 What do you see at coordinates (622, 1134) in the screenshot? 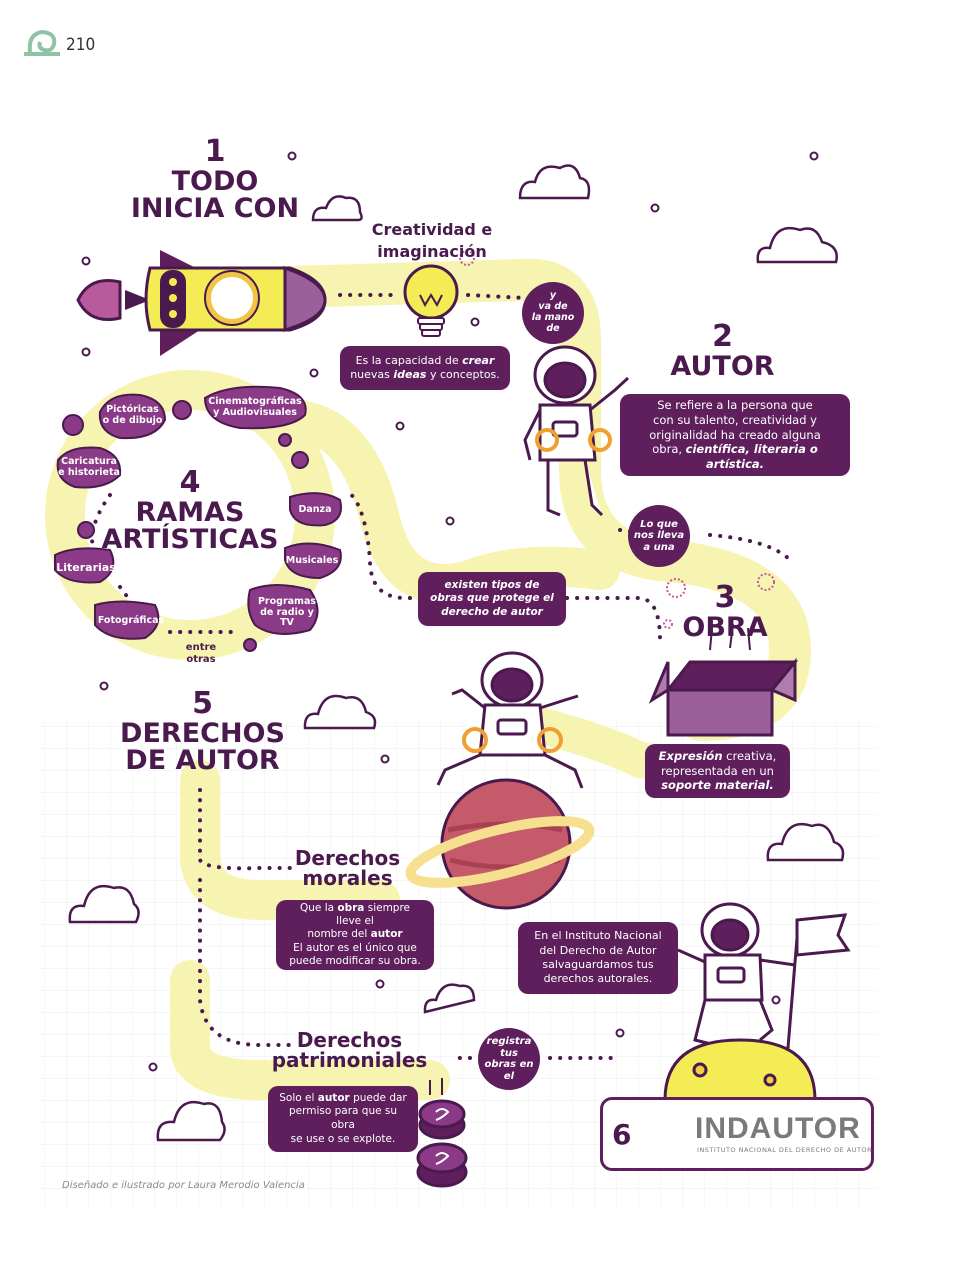
I see `step6-number: 6` at bounding box center [622, 1134].